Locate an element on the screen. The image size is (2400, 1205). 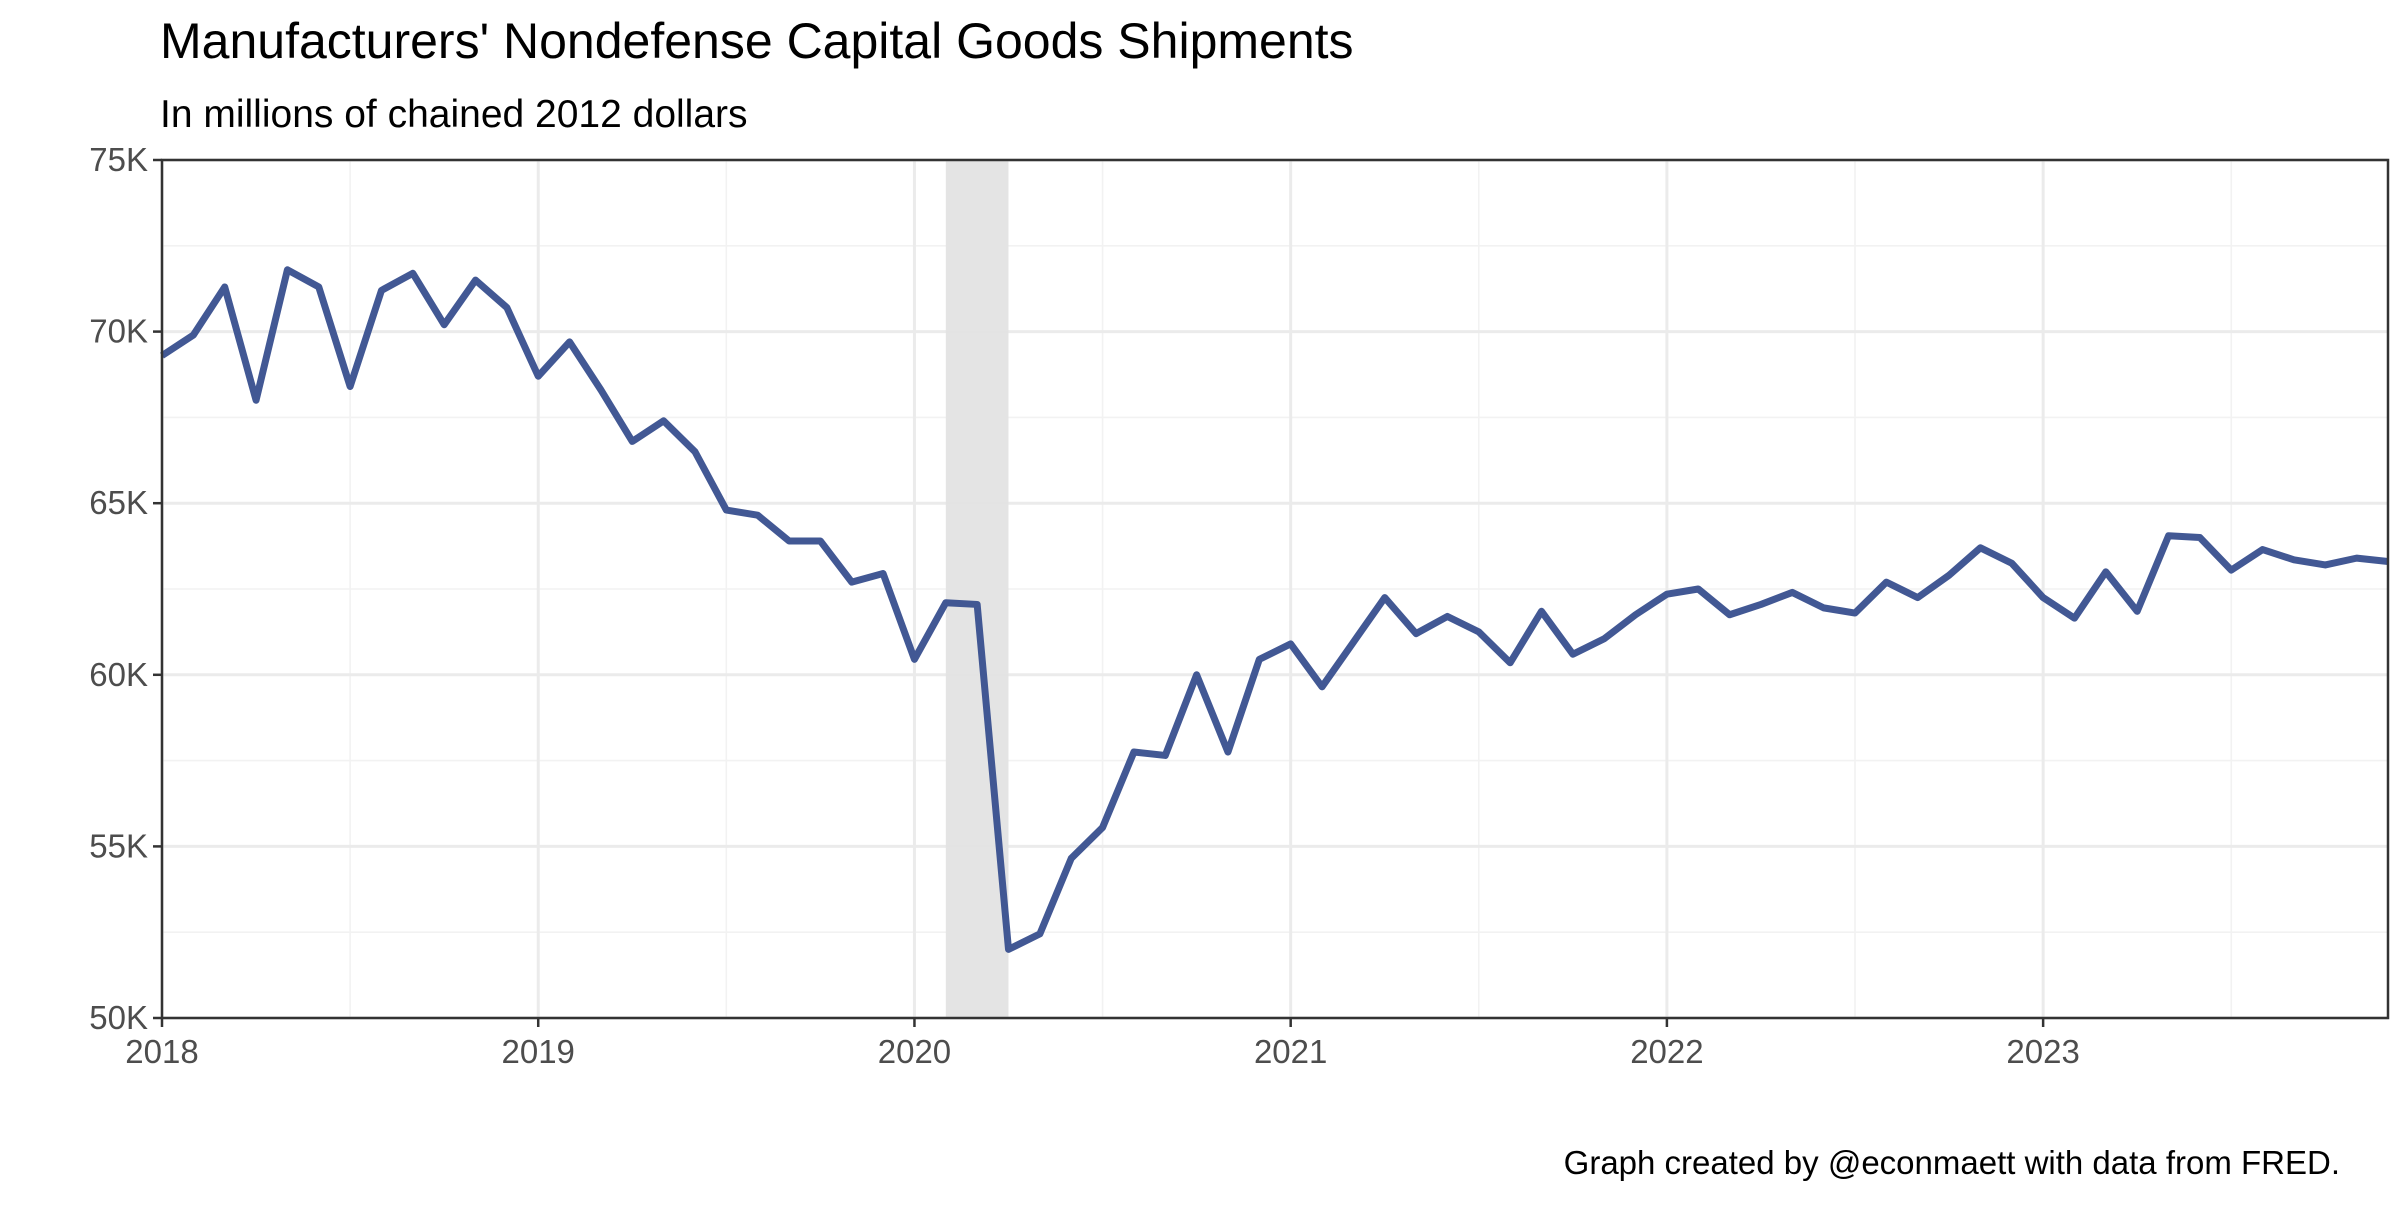
x-tick-label: 2021 is located at coordinates (1290, 1051).